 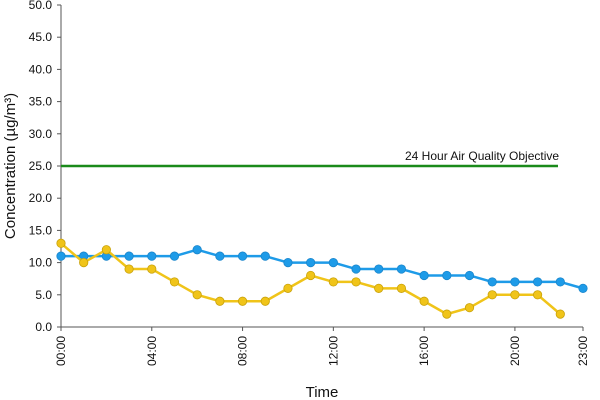 What do you see at coordinates (152, 351) in the screenshot?
I see `x-tick-label: 04:00` at bounding box center [152, 351].